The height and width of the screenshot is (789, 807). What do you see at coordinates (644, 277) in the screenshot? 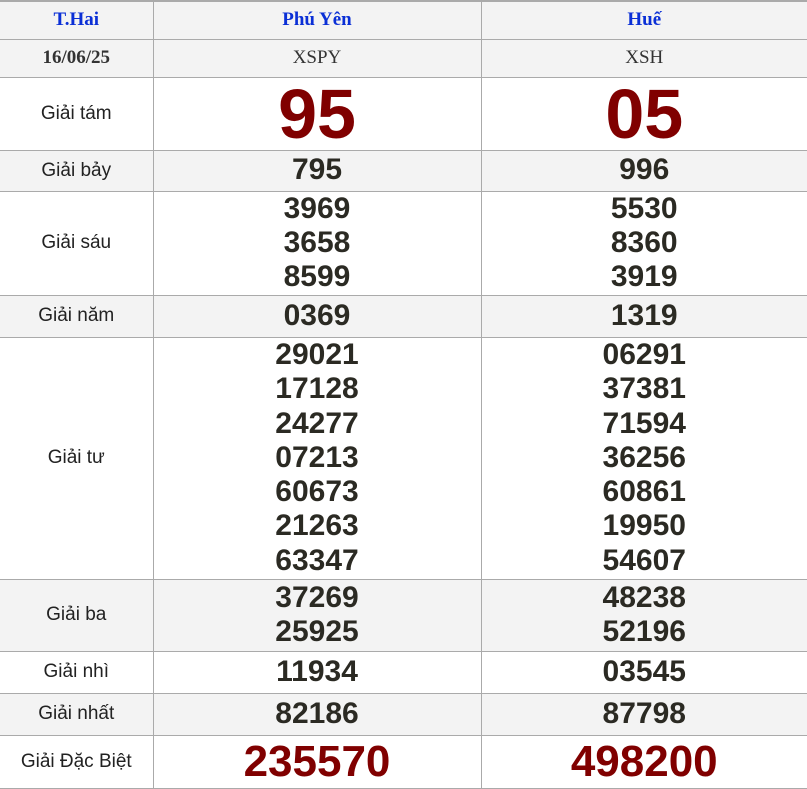
I see `prize-number: 3919` at bounding box center [644, 277].